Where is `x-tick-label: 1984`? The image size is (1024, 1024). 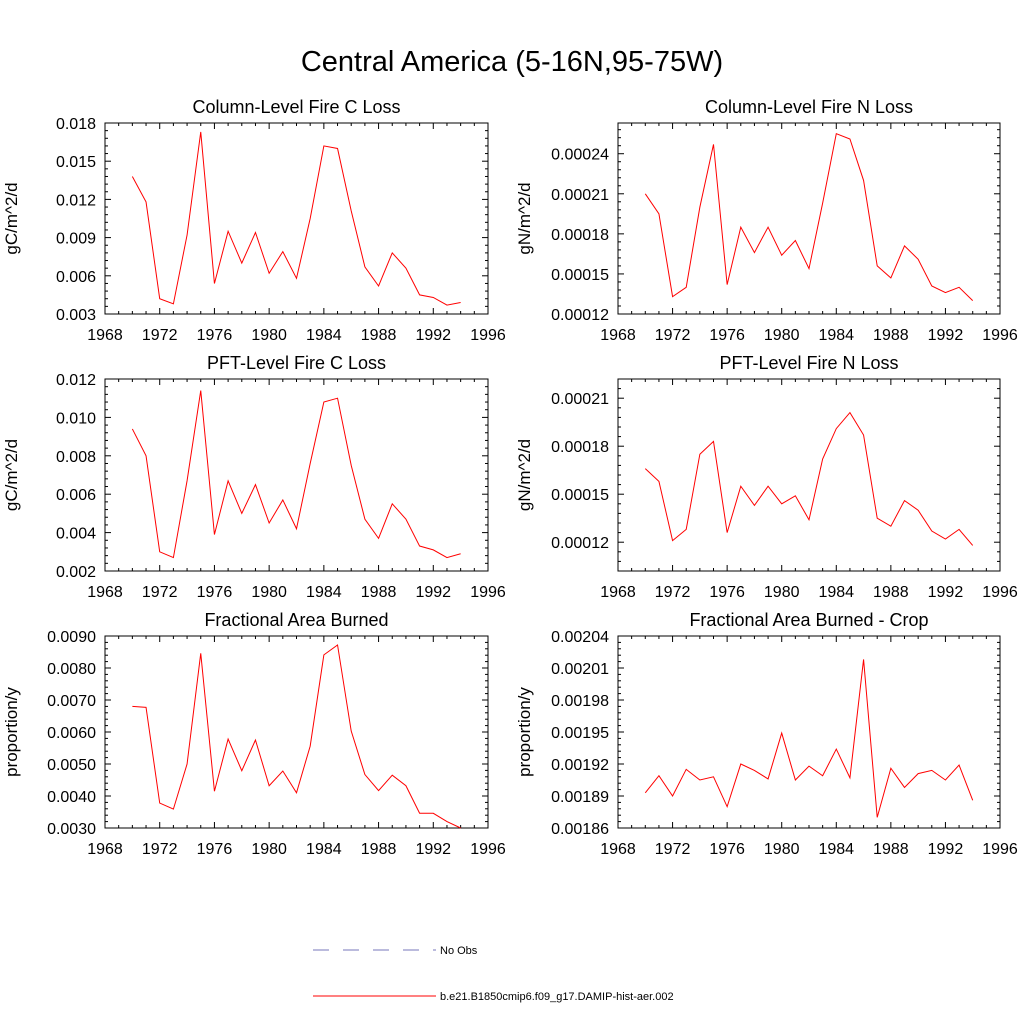 x-tick-label: 1984 is located at coordinates (324, 849).